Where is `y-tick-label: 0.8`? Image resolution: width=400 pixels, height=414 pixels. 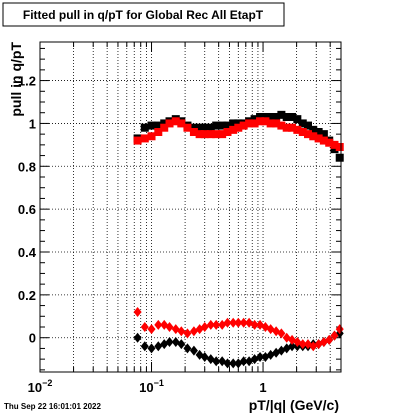
y-tick-label: 0.8 is located at coordinates (27, 166).